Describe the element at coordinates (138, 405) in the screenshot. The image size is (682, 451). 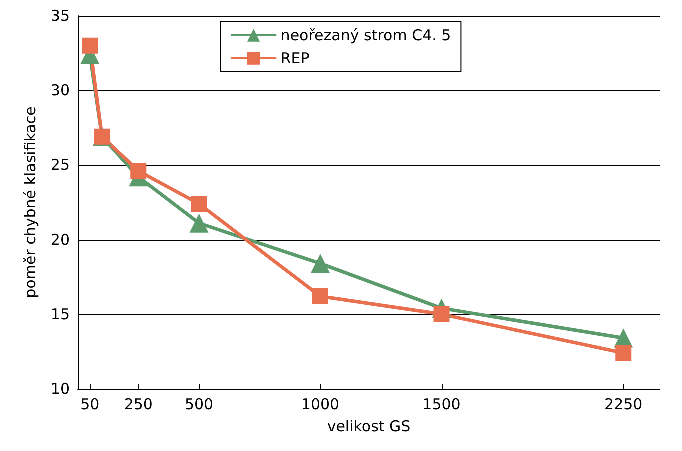
I see `x-tick-label: 250` at that location.